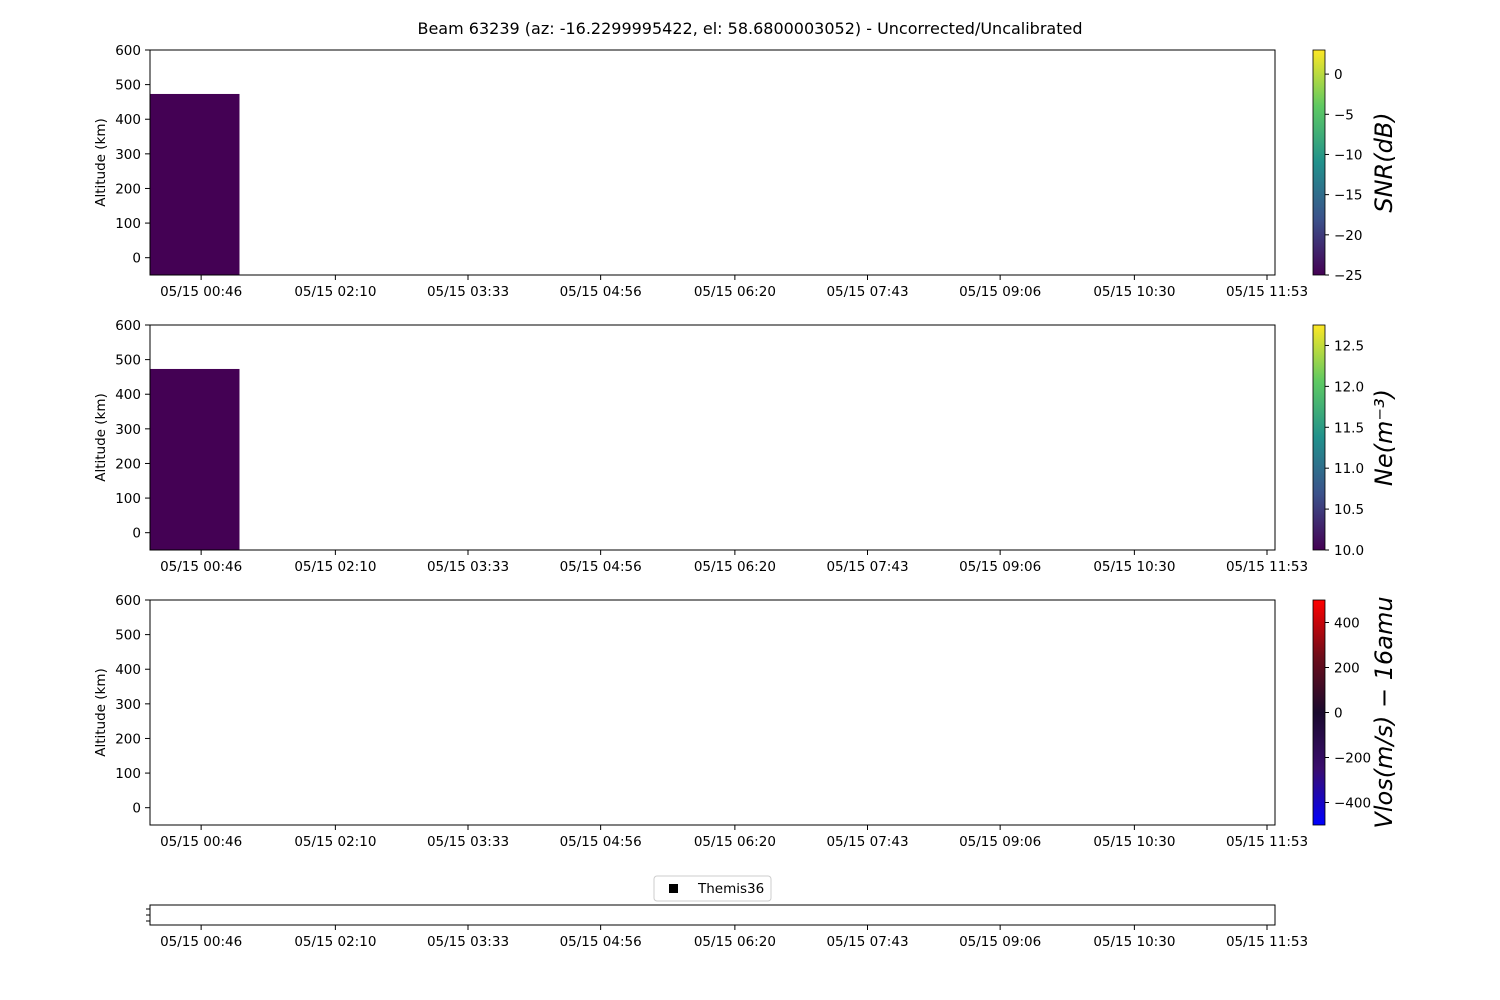 The width and height of the screenshot is (1500, 1000). Describe the element at coordinates (1384, 437) in the screenshot. I see `colorbar-label: Ne(m⁻³)` at that location.